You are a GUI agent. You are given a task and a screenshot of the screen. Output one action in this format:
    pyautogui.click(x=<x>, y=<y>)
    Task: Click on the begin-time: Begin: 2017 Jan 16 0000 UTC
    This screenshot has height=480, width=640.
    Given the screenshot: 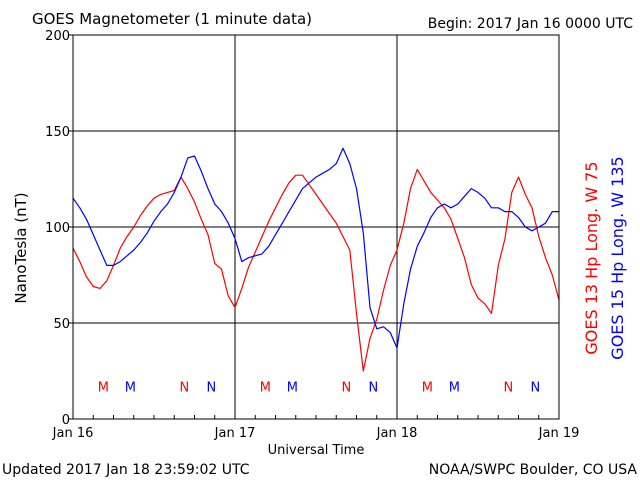 What is the action you would take?
    pyautogui.click(x=530, y=24)
    